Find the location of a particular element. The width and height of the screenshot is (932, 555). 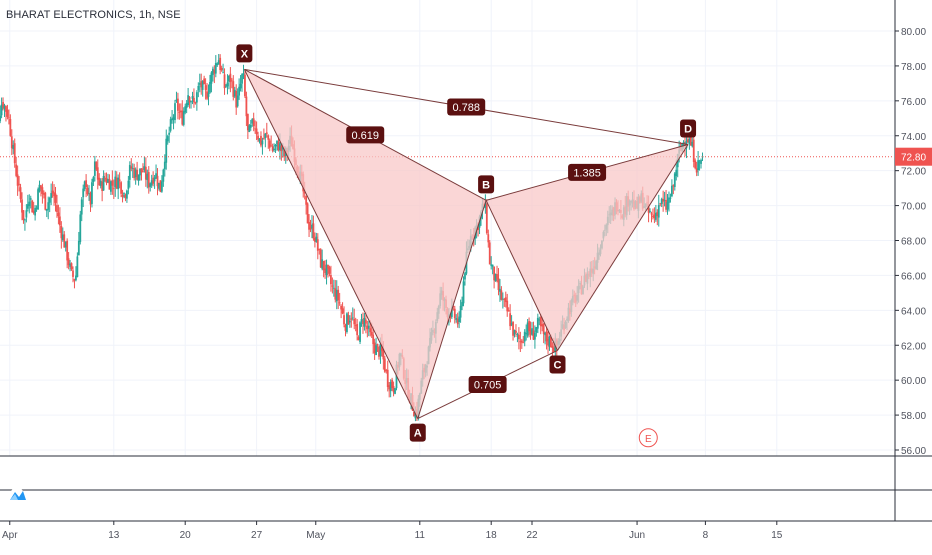

y-tick-label: 62.00 is located at coordinates (913, 346).